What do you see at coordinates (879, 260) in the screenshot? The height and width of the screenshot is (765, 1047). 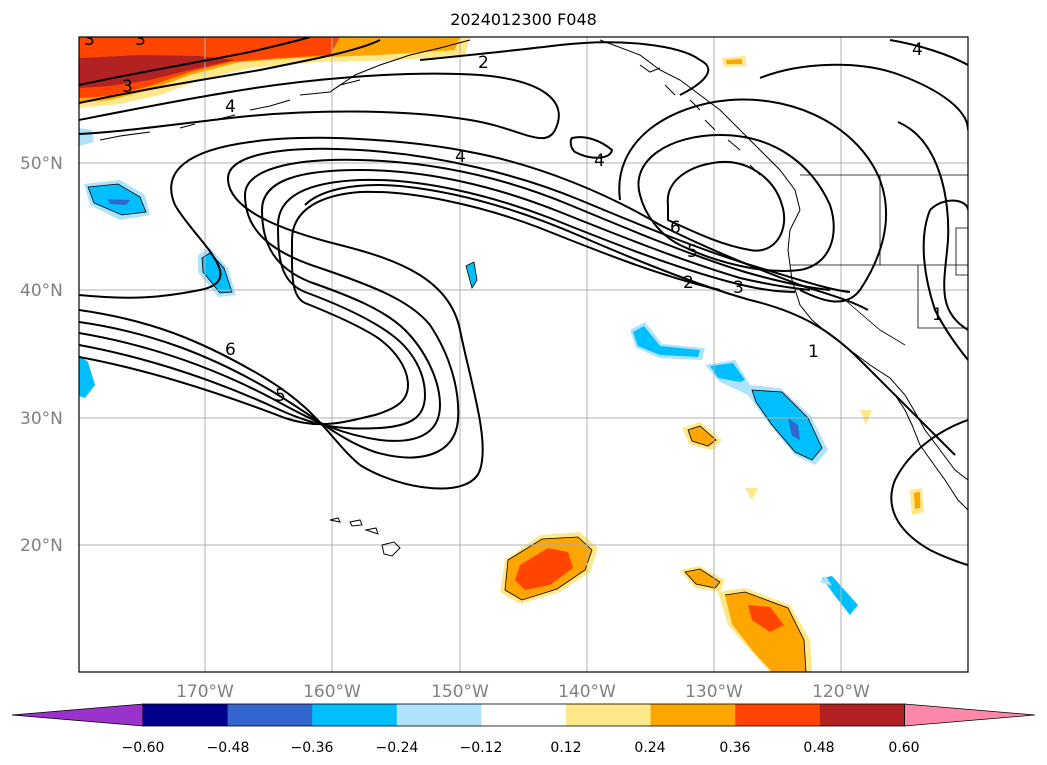 I see `state-lines` at bounding box center [879, 260].